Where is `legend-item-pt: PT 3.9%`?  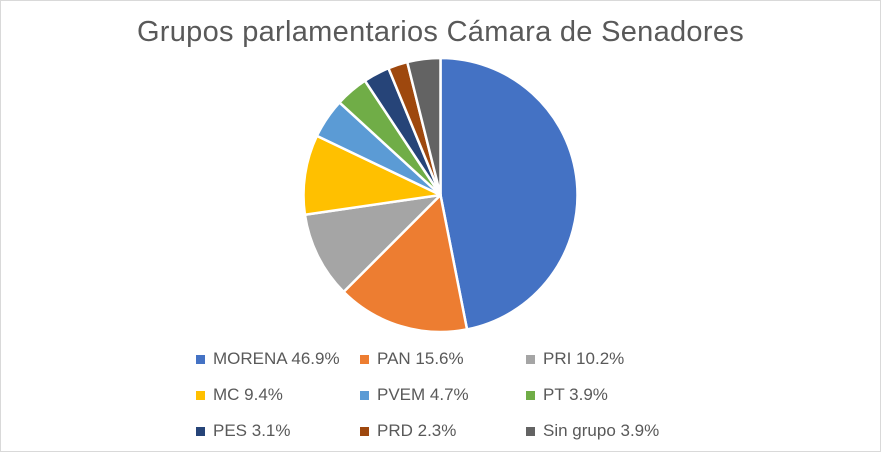 legend-item-pt: PT 3.9% is located at coordinates (611, 395).